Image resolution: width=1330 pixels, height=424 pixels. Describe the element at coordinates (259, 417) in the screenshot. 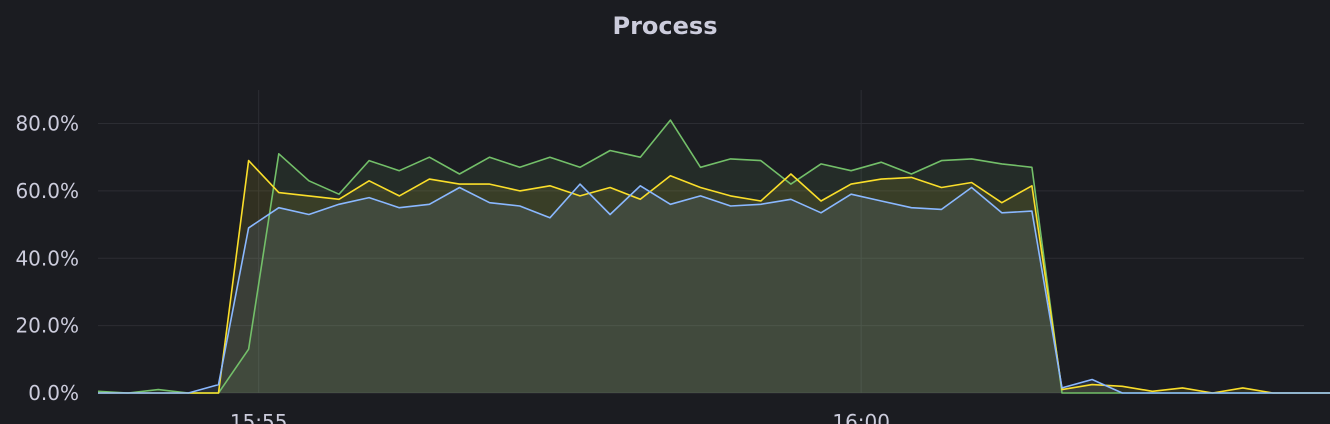

I see `x-tick-label: 15:55` at that location.